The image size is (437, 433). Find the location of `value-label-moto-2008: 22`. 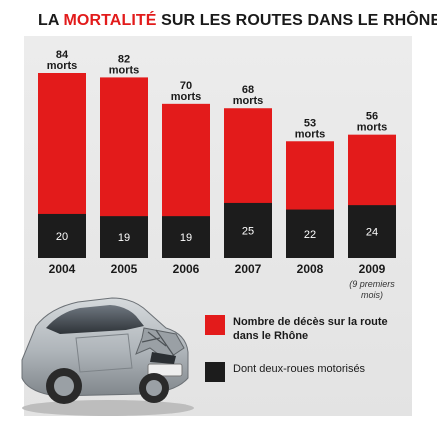

value-label-moto-2008: 22 is located at coordinates (310, 235).